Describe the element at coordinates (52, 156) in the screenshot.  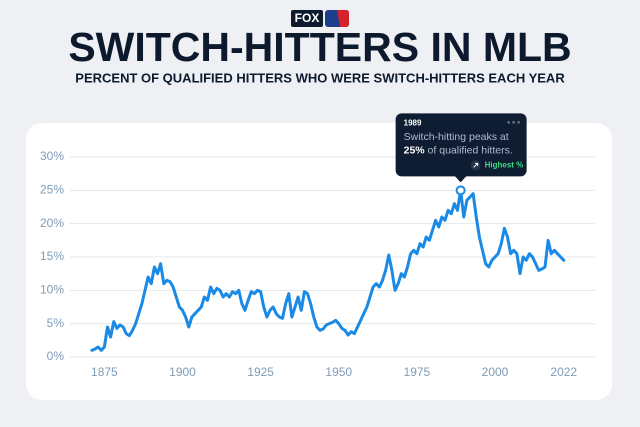
I see `y-tick-label: 30%` at that location.